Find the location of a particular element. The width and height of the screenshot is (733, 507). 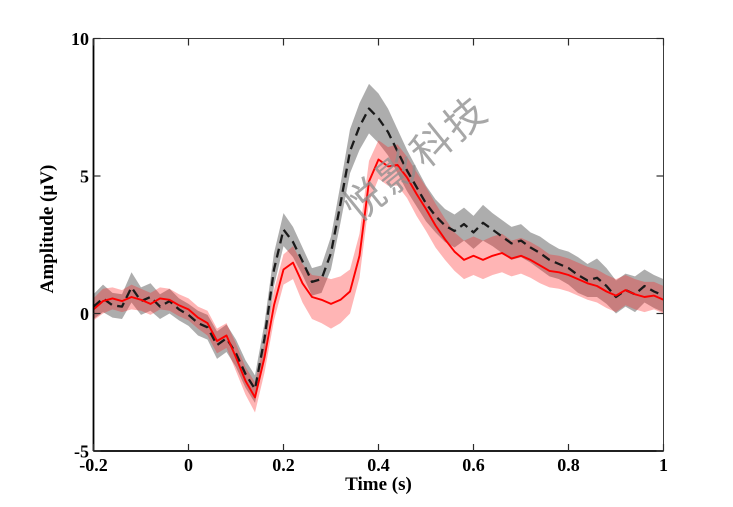

x-tick-label: 1 is located at coordinates (663, 465).